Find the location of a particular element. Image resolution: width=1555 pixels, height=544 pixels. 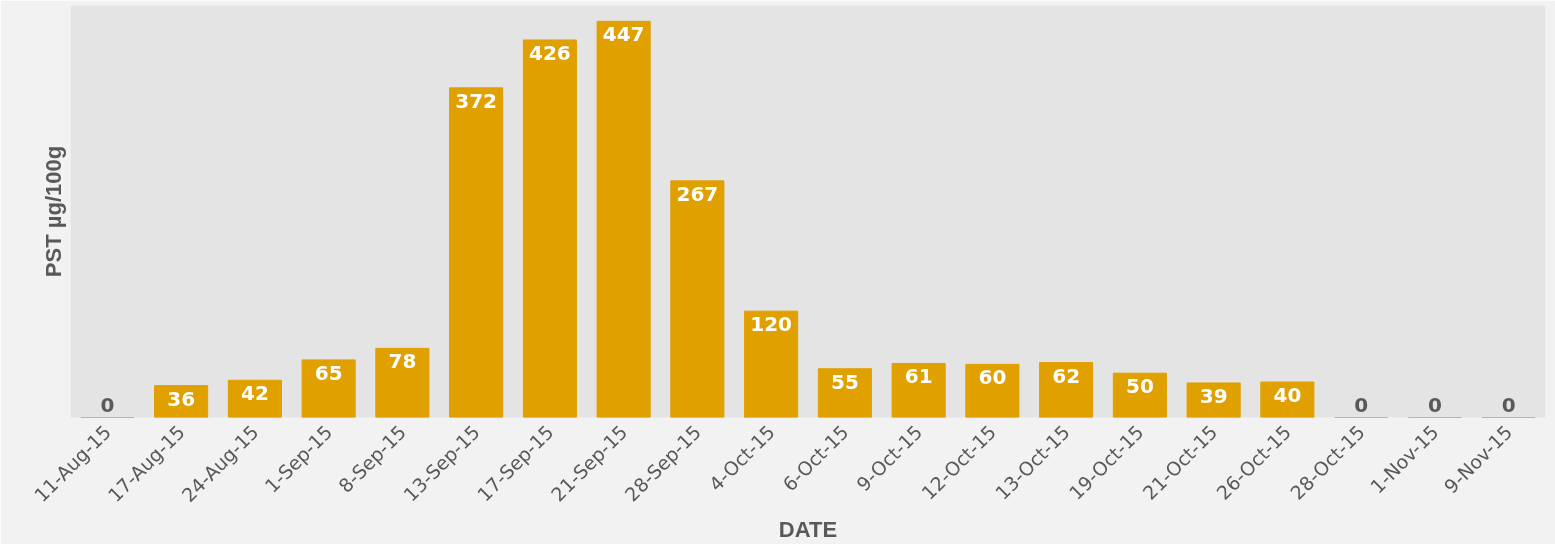

data-label: 40 is located at coordinates (1287, 395).